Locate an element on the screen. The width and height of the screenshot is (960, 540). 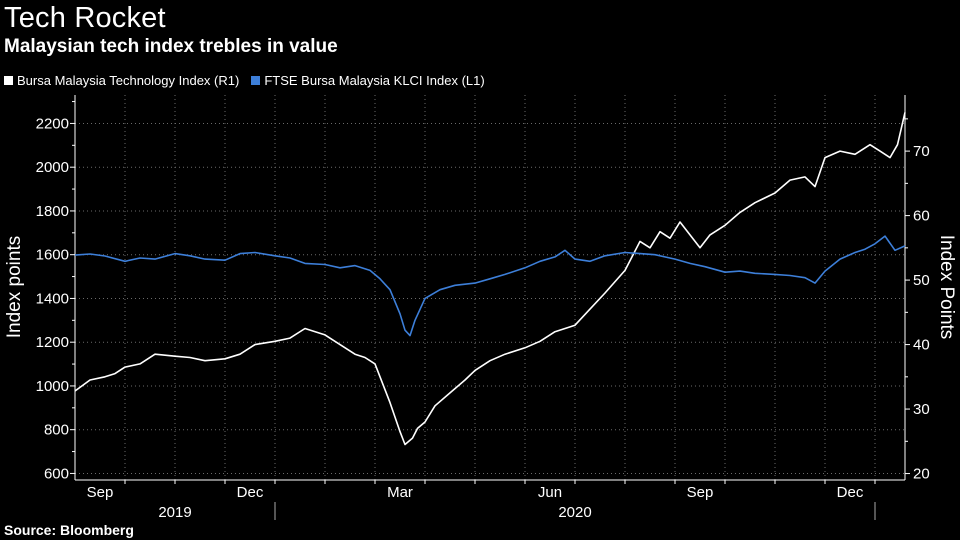
y-left-tick-label: 1800 is located at coordinates (52, 211).